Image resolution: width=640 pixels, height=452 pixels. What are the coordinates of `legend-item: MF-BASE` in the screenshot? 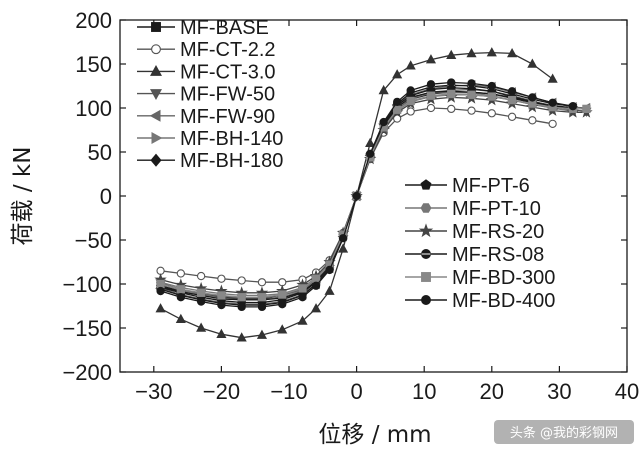 It's located at (203, 28).